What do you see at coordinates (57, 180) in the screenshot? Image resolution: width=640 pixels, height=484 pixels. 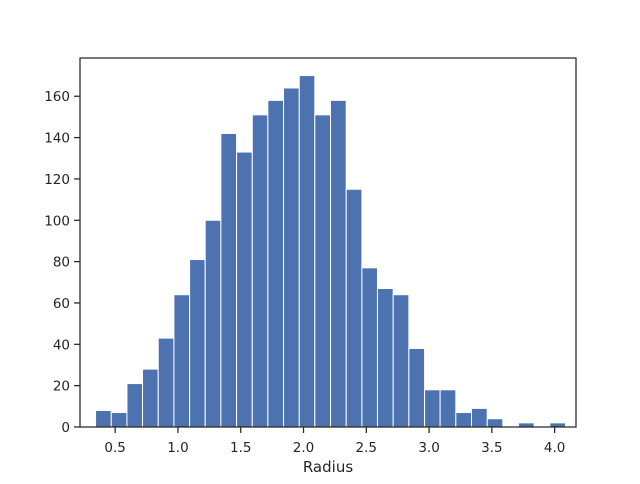 I see `y-tick-label: 120` at bounding box center [57, 180].